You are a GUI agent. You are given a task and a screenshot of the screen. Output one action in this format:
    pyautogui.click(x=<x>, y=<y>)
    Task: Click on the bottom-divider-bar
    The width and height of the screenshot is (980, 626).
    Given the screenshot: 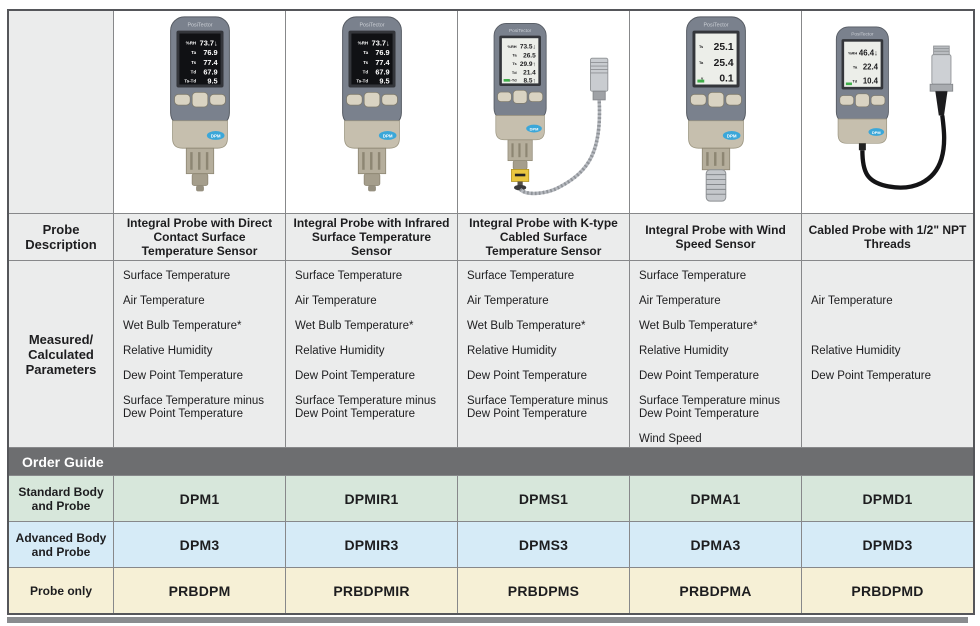 What is the action you would take?
    pyautogui.click(x=487, y=620)
    